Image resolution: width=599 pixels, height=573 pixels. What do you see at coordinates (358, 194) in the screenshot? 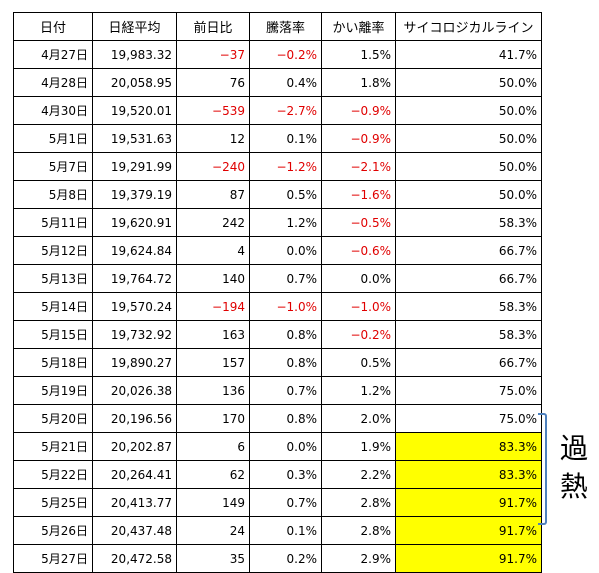
I see `cell-deviation: −1.6%` at bounding box center [358, 194].